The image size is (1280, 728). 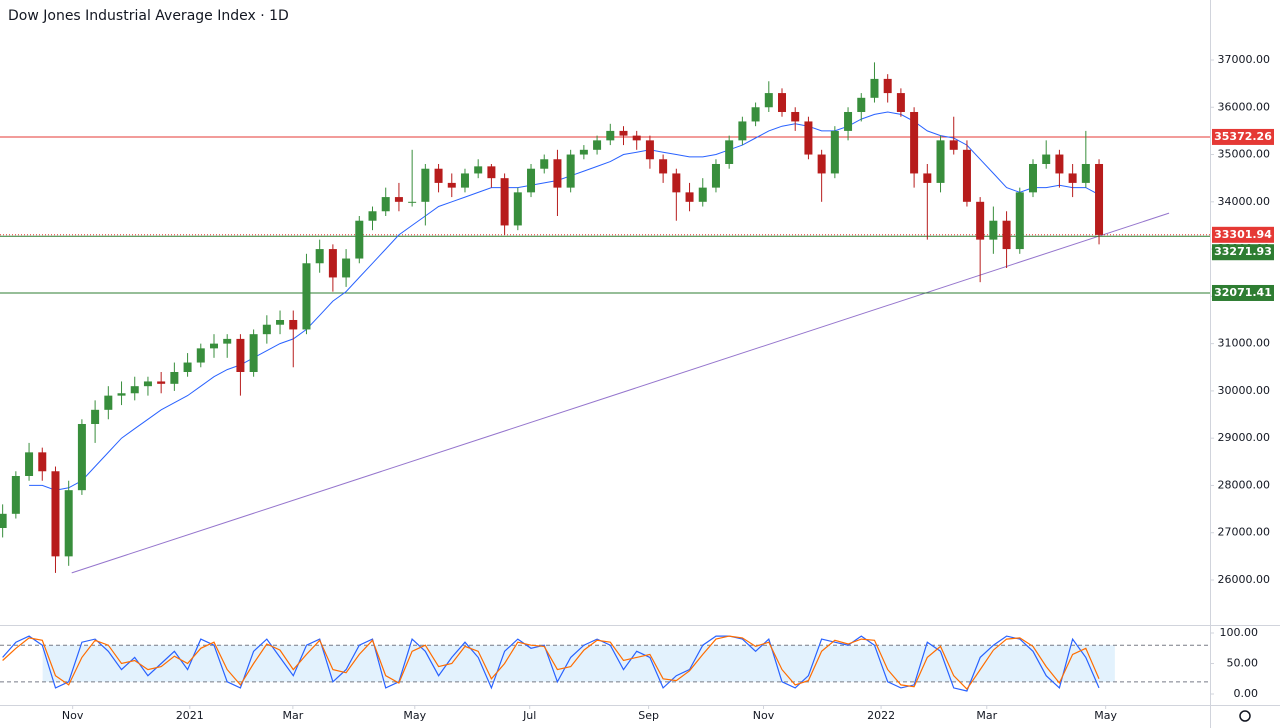 I want to click on oscillator-pane, so click(x=605, y=663).